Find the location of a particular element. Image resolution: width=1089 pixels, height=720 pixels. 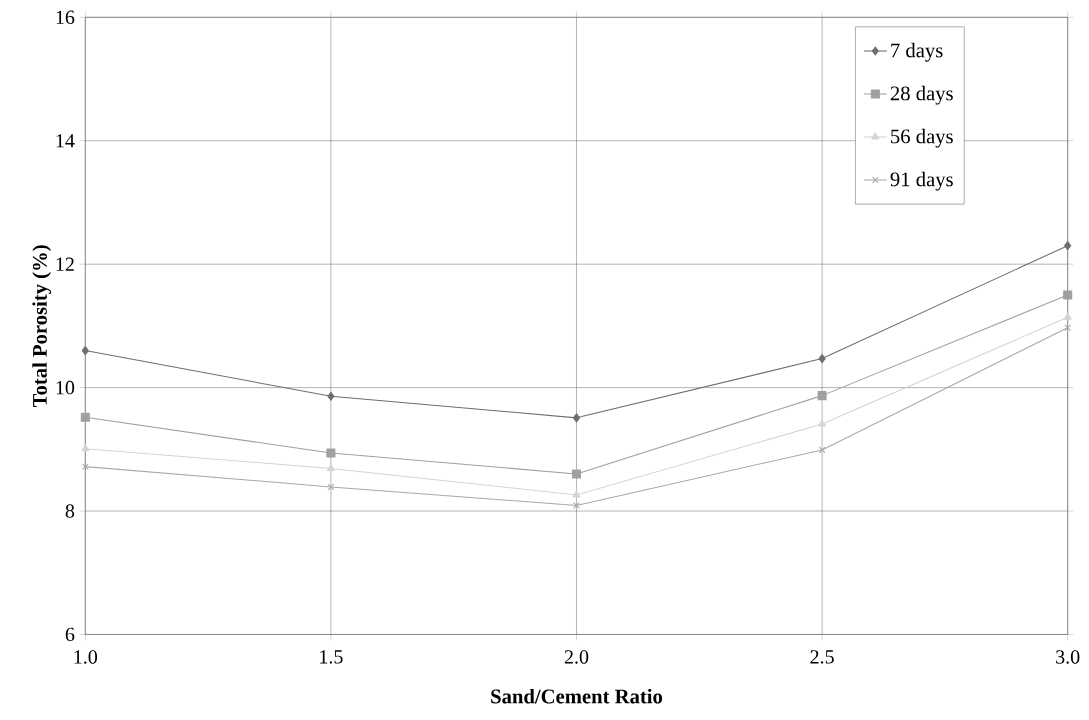

x-tick-label: 1.0 is located at coordinates (86, 657).